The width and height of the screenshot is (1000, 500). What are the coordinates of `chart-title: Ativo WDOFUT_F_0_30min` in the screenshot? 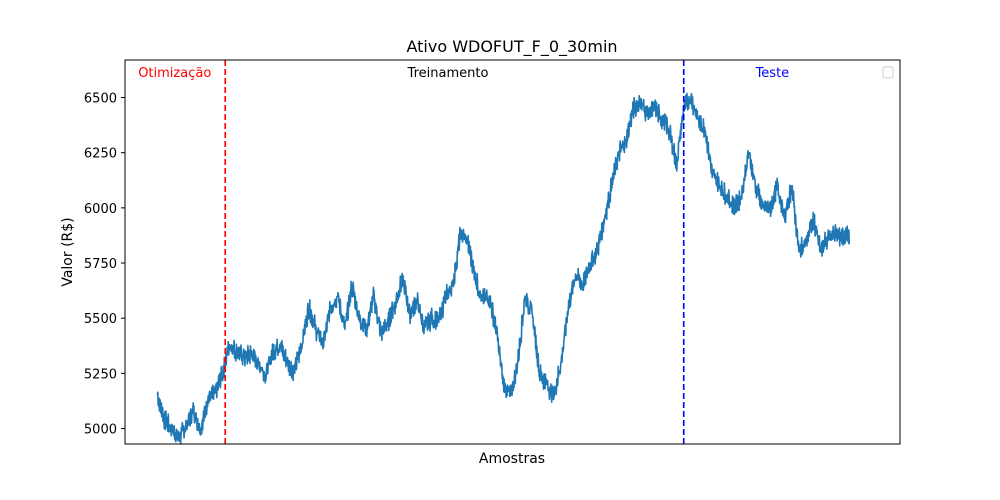 It's located at (511, 47).